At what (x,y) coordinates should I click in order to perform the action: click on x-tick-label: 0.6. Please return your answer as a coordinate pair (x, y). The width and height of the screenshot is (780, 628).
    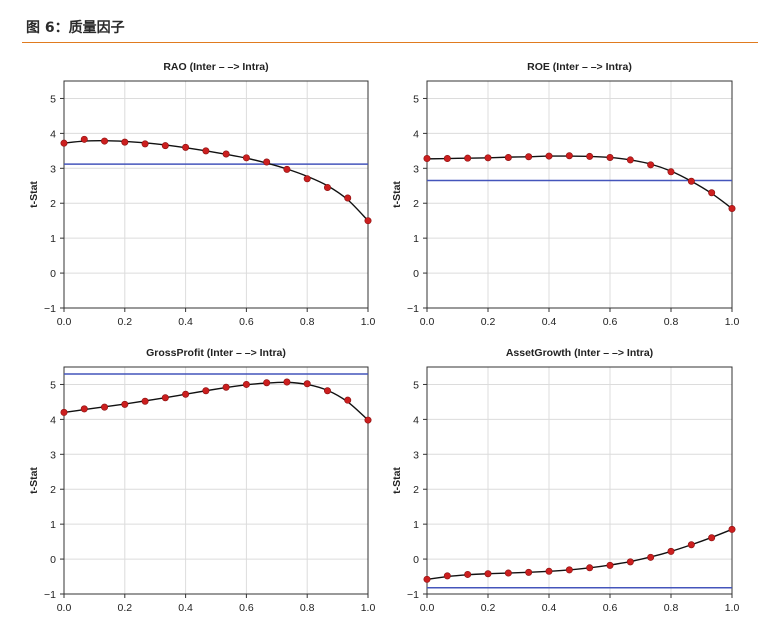
    Looking at the image, I should click on (610, 608).